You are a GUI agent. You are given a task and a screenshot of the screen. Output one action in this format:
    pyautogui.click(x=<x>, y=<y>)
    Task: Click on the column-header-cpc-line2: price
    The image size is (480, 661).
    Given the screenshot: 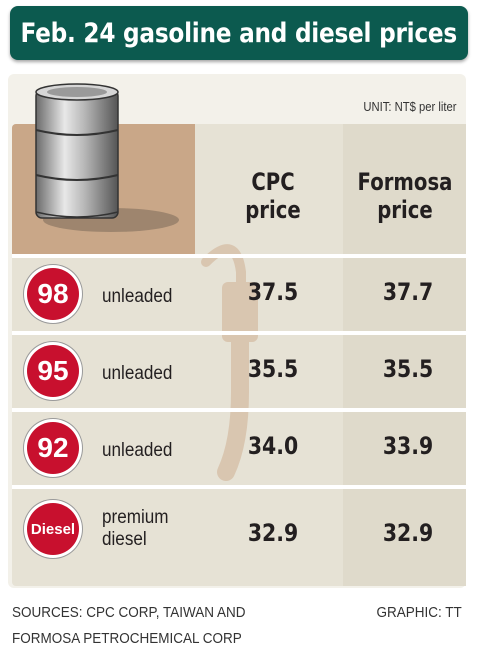 What is the action you would take?
    pyautogui.click(x=273, y=210)
    